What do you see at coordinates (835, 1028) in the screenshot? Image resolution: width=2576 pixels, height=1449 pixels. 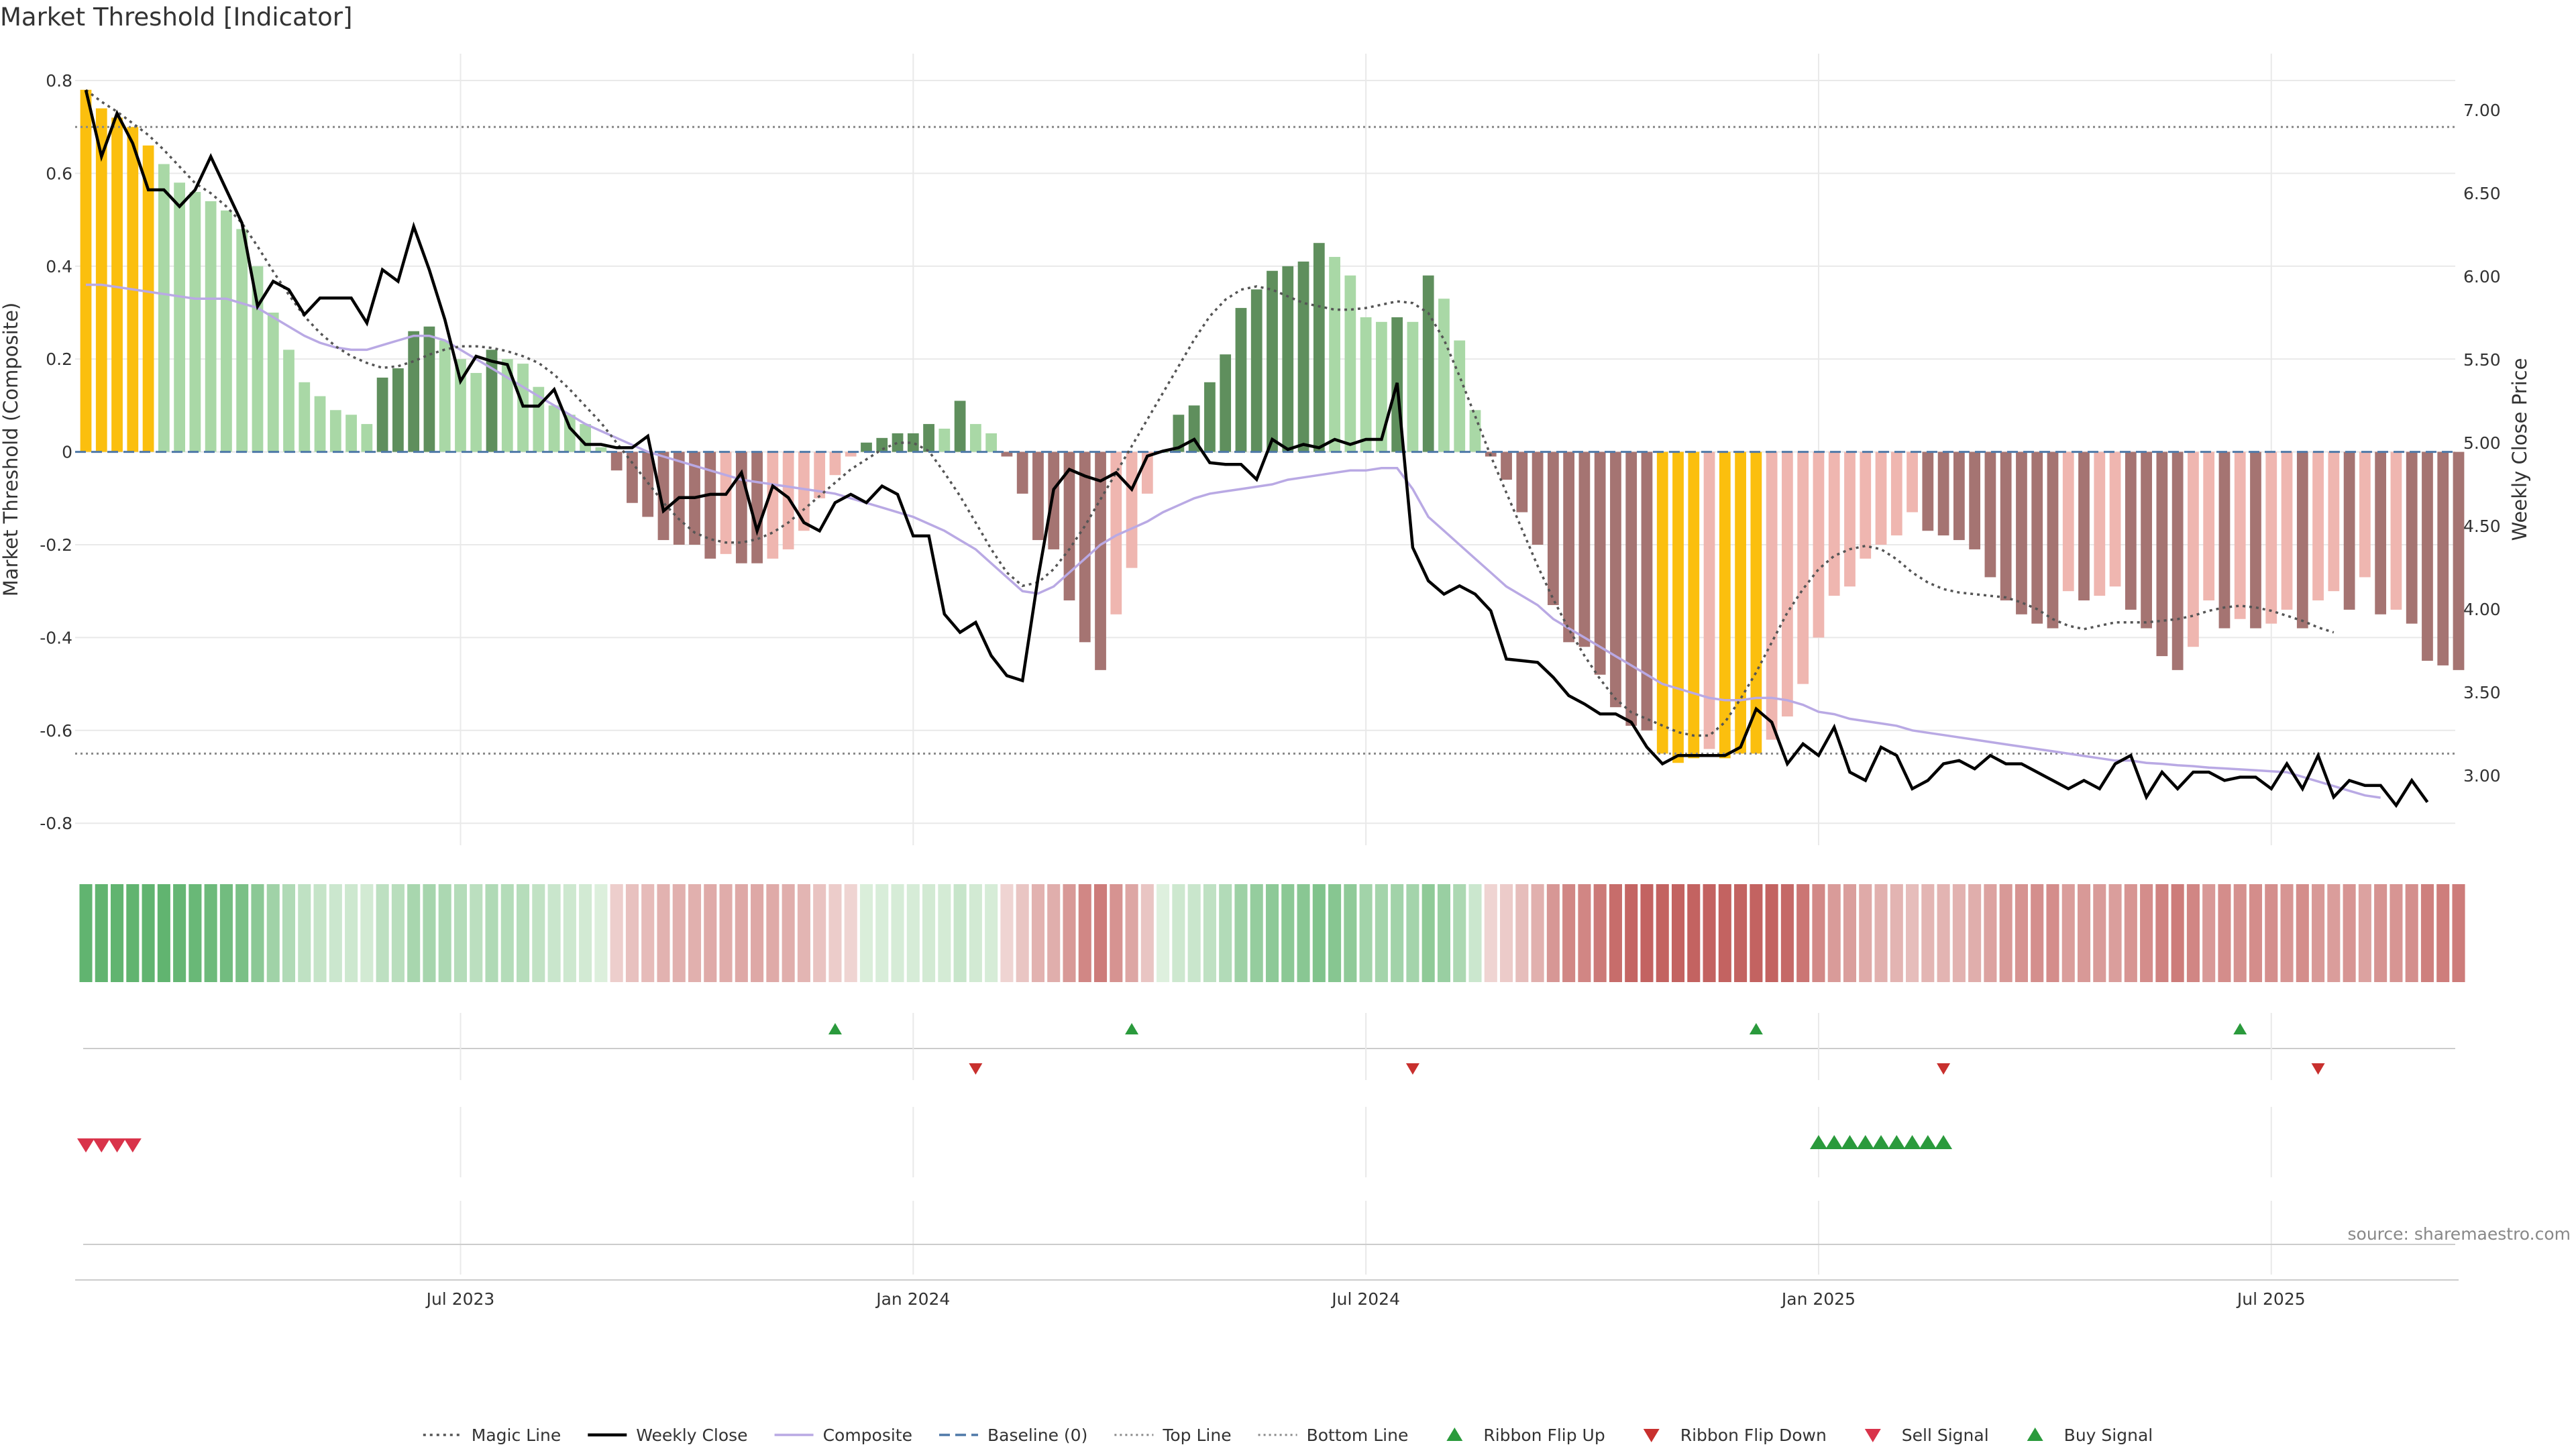 I see `ribbon-flip-up-marker` at bounding box center [835, 1028].